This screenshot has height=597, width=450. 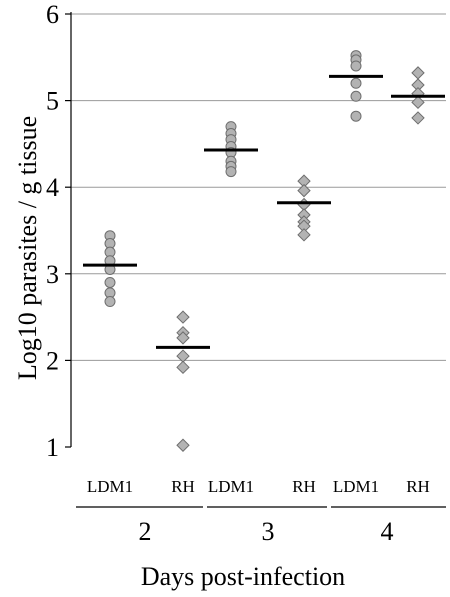 I want to click on y-tick-label: 5, so click(x=52, y=101).